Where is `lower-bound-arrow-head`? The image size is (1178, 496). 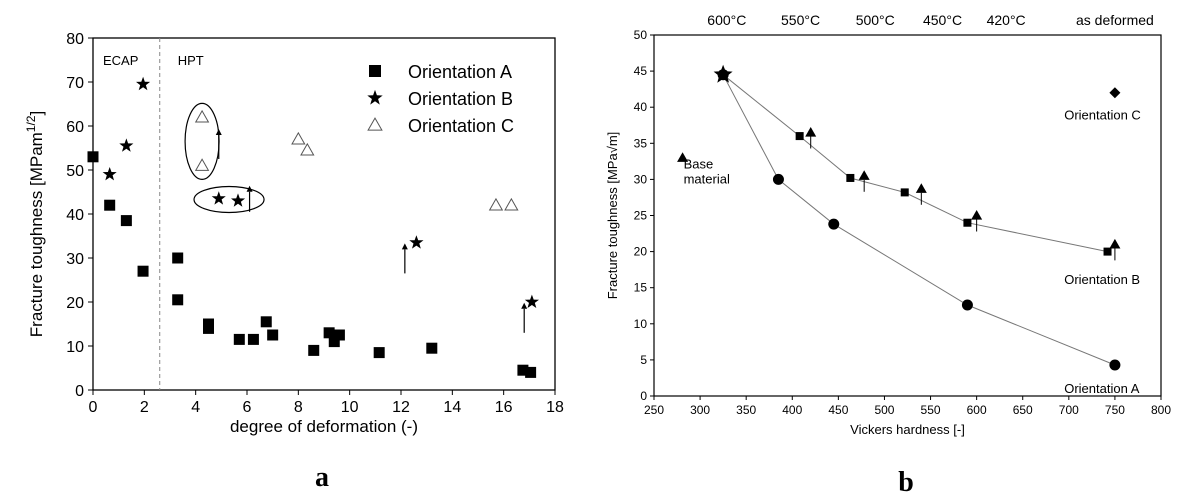 lower-bound-arrow-head is located at coordinates (524, 305).